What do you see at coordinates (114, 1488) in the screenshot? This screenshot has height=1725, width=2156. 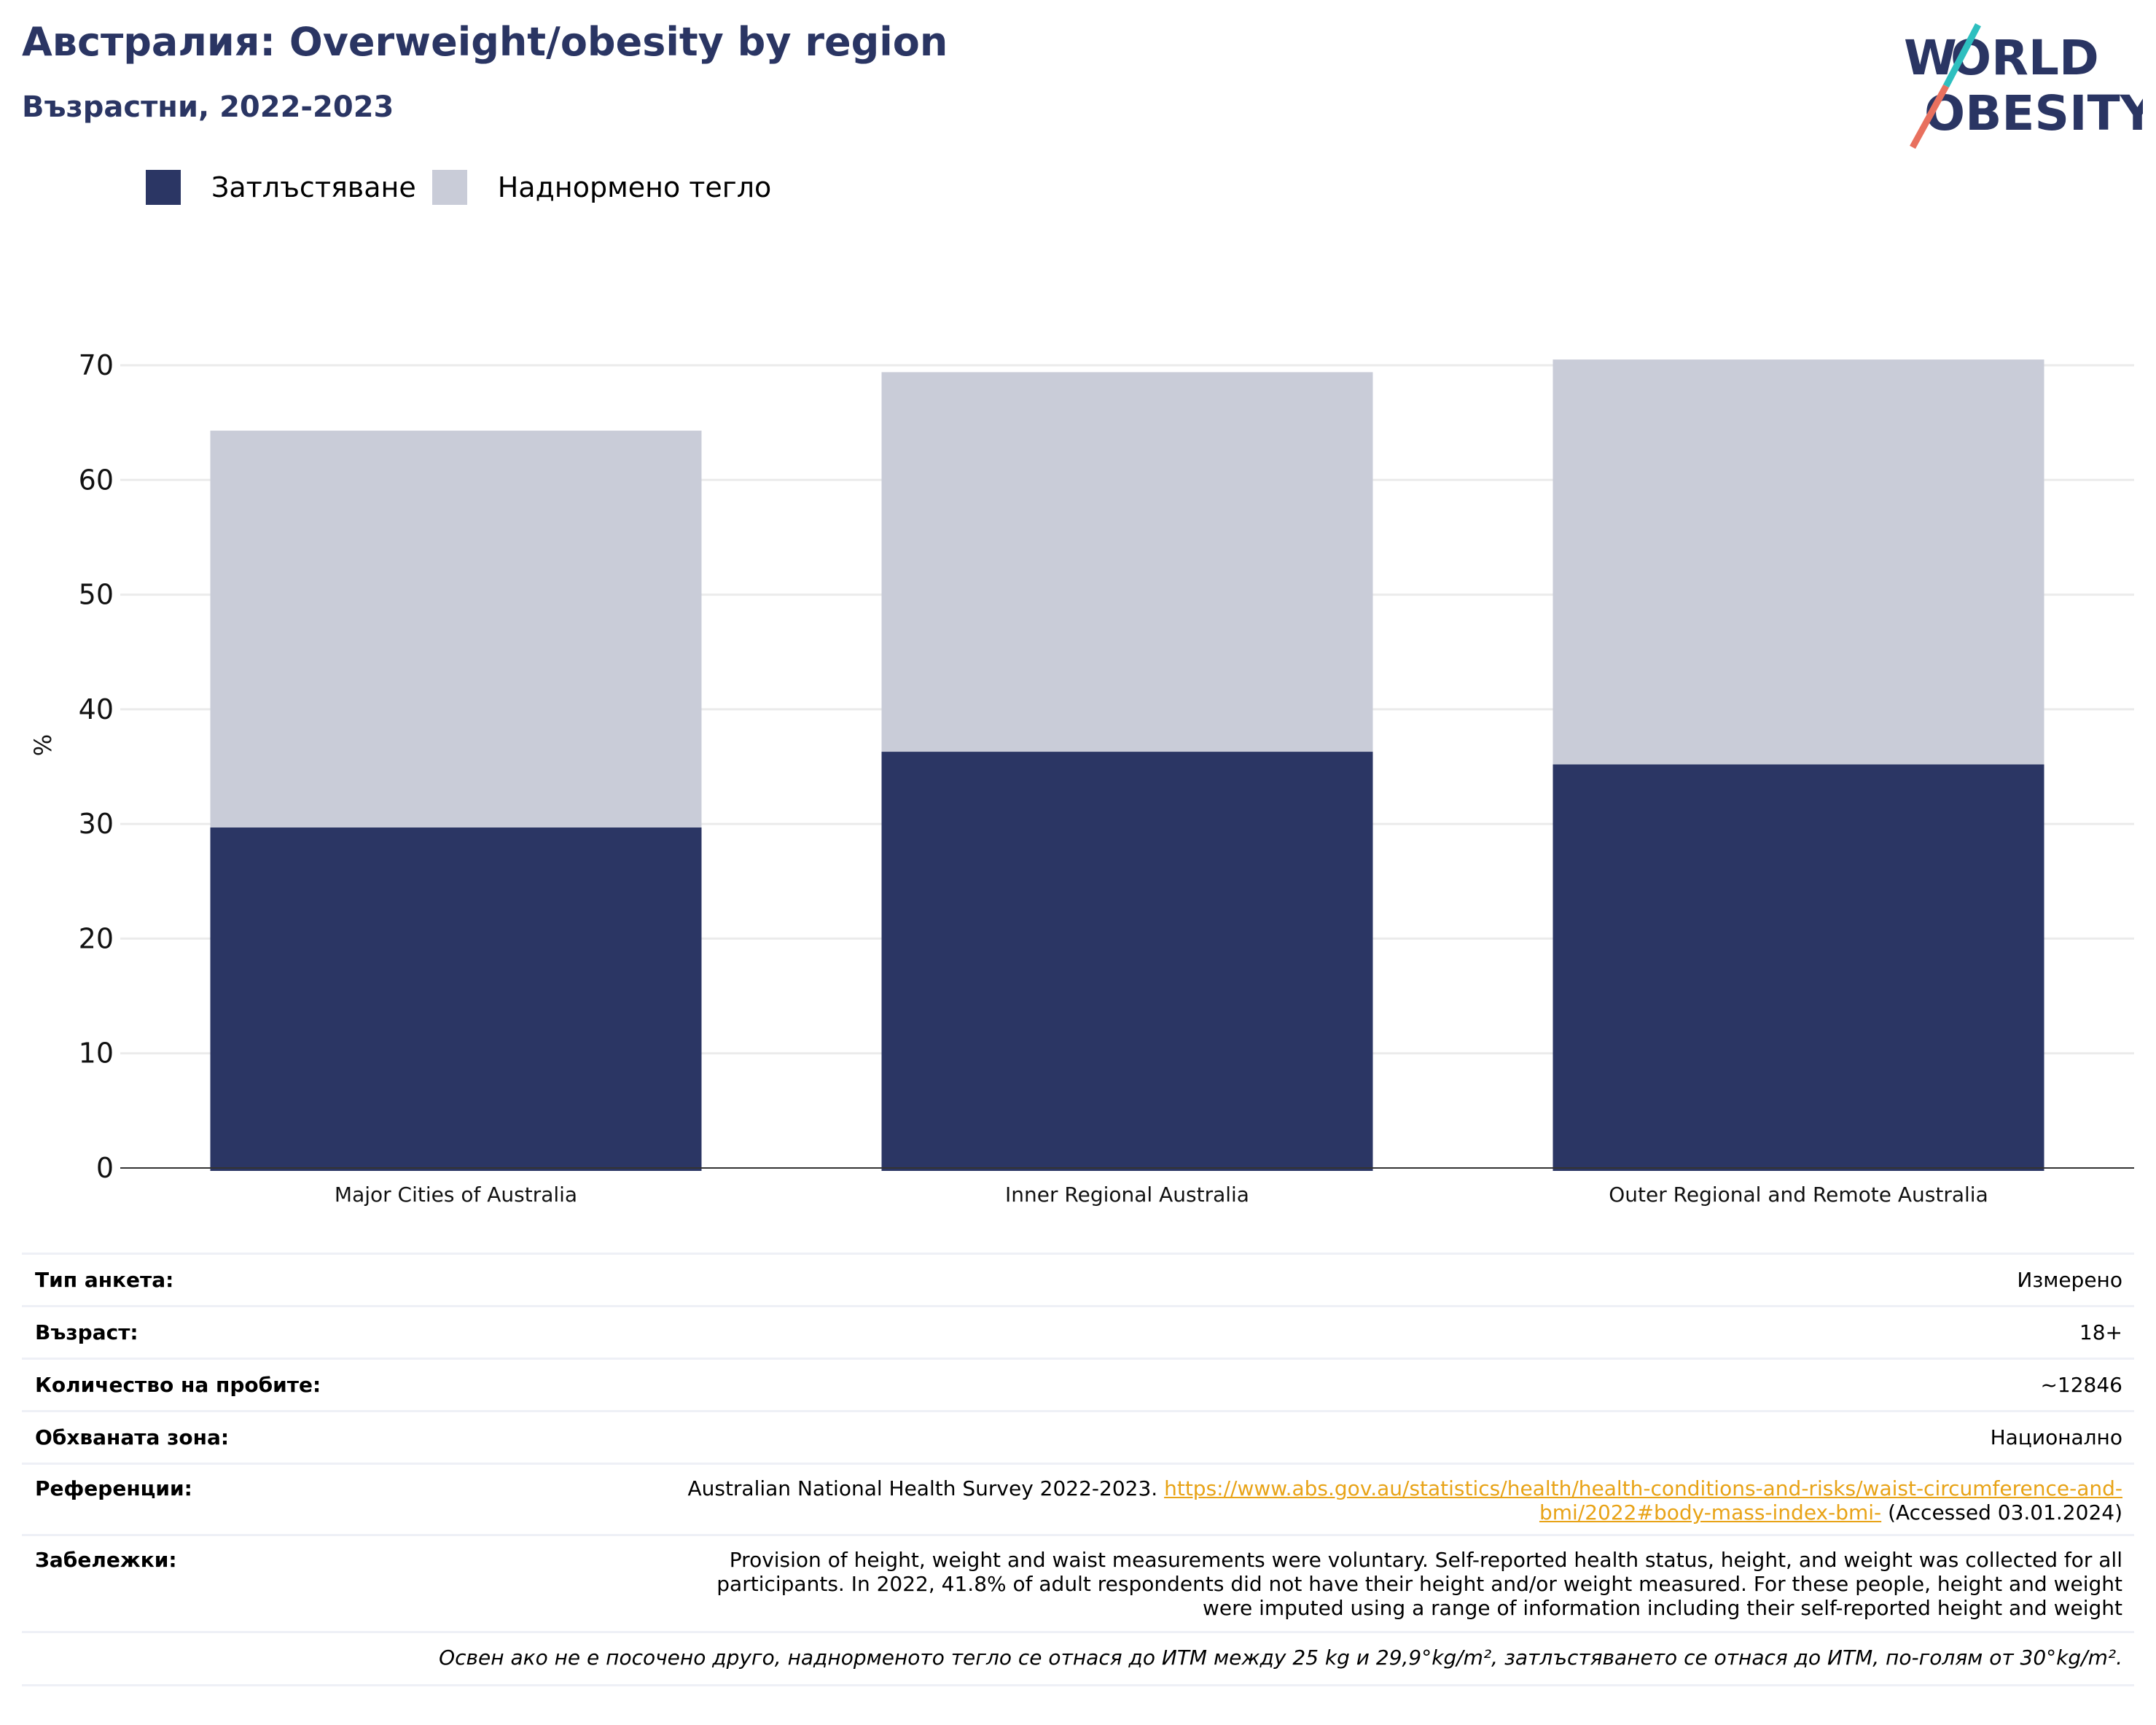 I see `references-label: Референции:` at bounding box center [114, 1488].